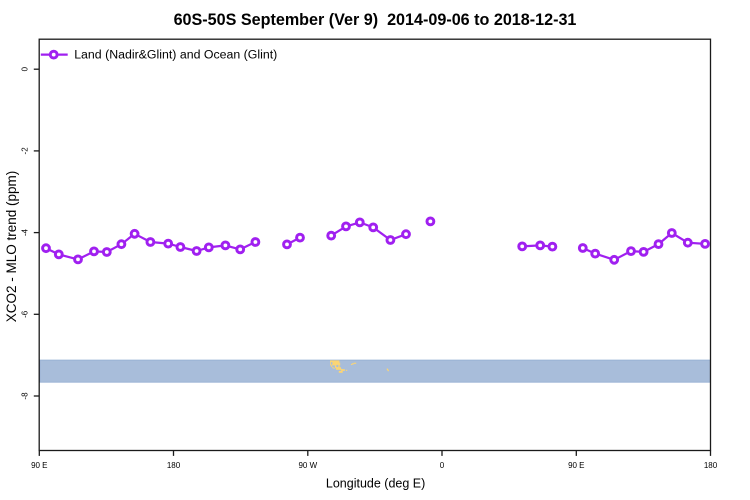 This screenshot has width=750, height=500. I want to click on svg-text: XCO2 - MLO trend (ppm), so click(11, 247).